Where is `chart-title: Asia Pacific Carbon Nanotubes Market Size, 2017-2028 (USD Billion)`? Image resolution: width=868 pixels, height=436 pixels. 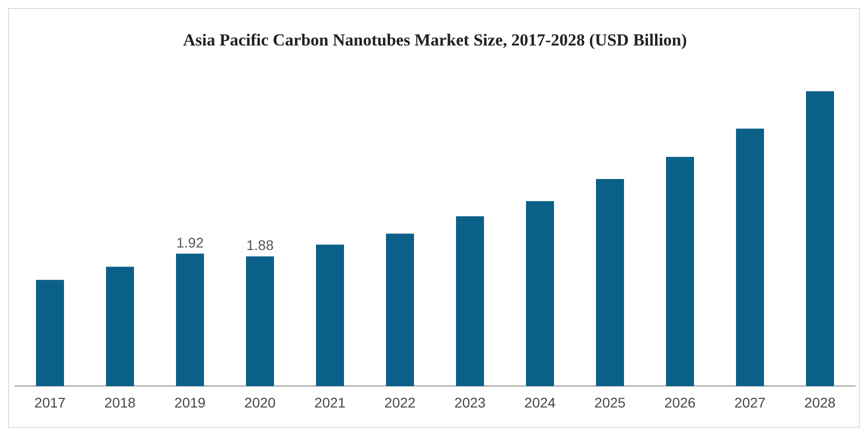 chart-title: Asia Pacific Carbon Nanotubes Market Size, 2017-2028 (USD Billion) is located at coordinates (435, 40).